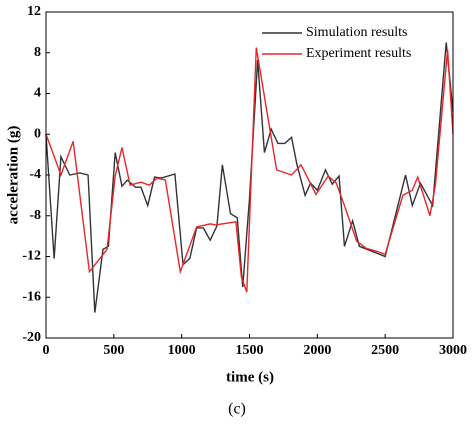  Describe the element at coordinates (113, 350) in the screenshot. I see `x-tick-label: 500` at that location.